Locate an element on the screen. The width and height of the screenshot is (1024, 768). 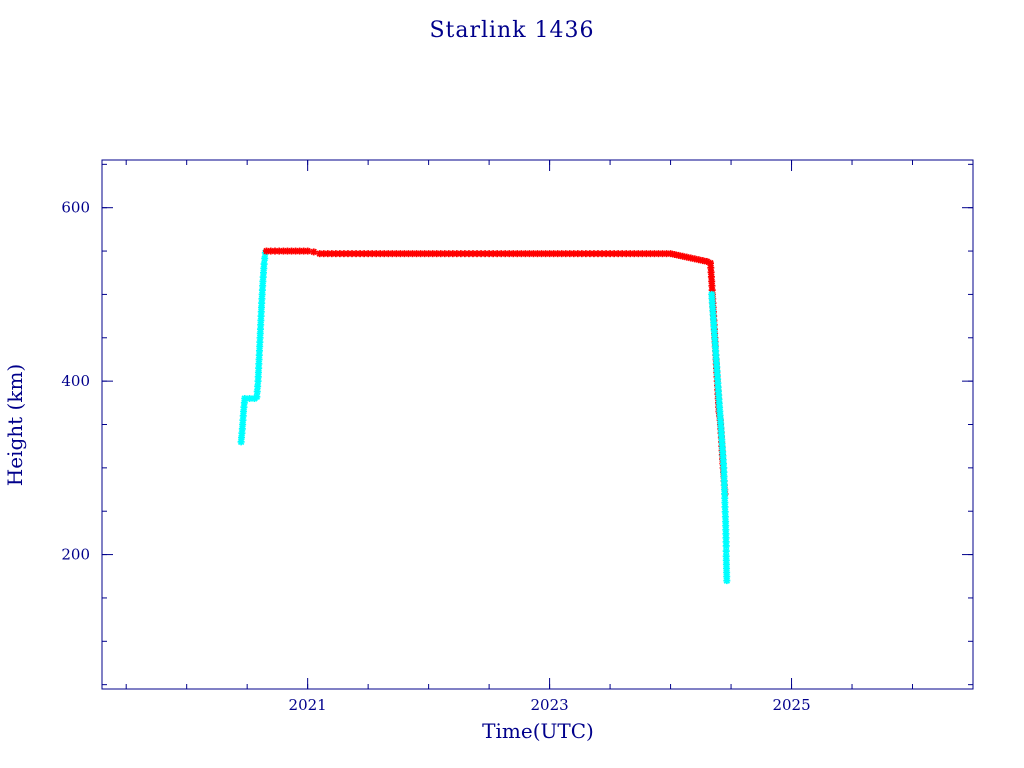
x-tick-label-2025: 2025 is located at coordinates (791, 705).